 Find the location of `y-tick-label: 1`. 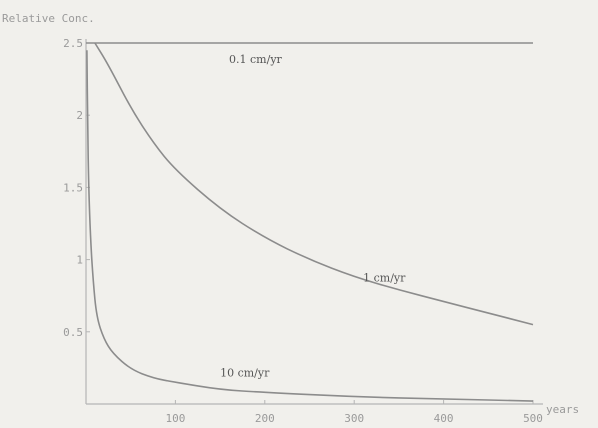

y-tick-label: 1 is located at coordinates (79, 260).